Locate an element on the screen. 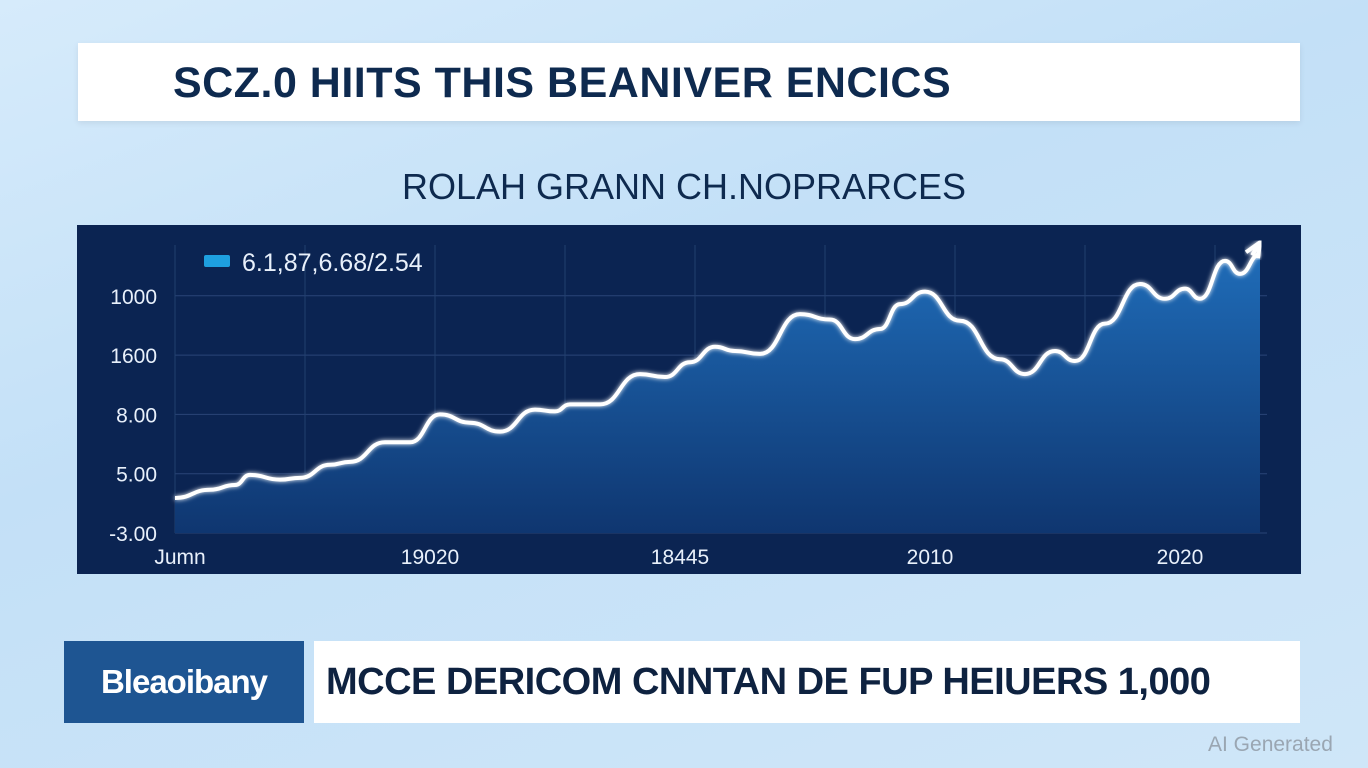 The width and height of the screenshot is (1368, 768). ticker-headline: MCCE DERICOM CNNTAN DE FUP HEIUERS 1,000 is located at coordinates (807, 682).